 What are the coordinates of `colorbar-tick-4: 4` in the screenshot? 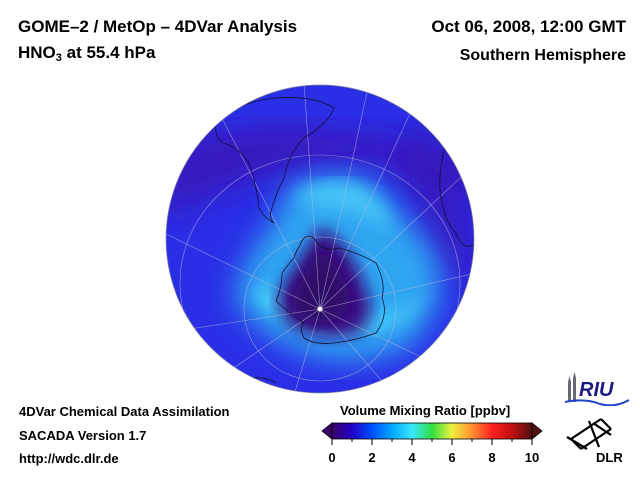 It's located at (412, 457).